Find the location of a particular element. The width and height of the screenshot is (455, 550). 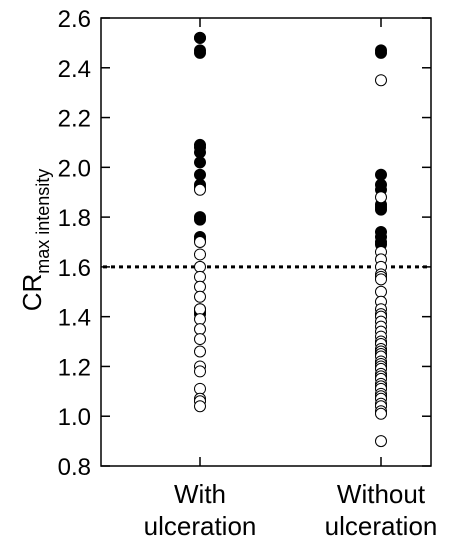

y-tick-label: 1.4 is located at coordinates (74, 318).